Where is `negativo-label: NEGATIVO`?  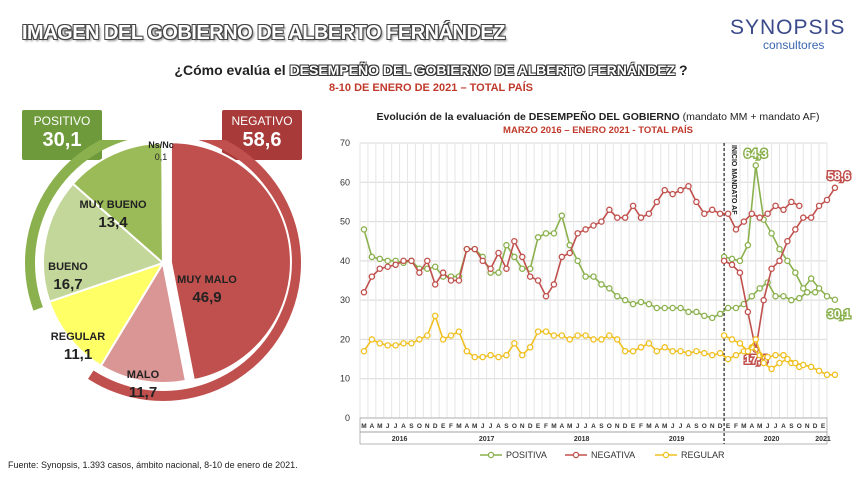
negativo-label: NEGATIVO is located at coordinates (262, 121).